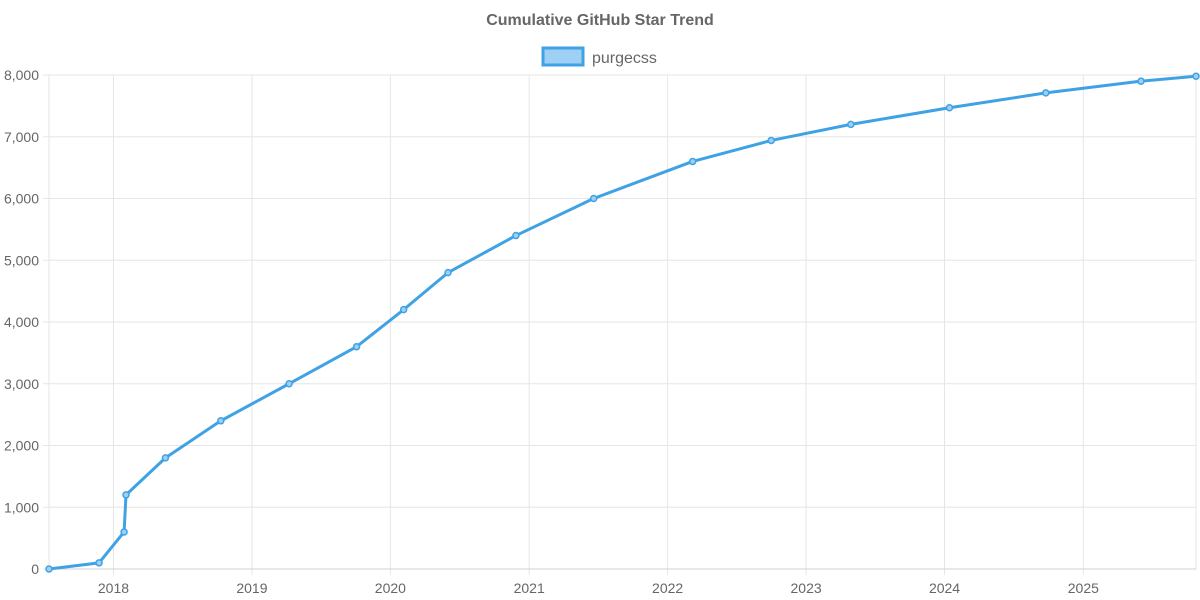 The height and width of the screenshot is (600, 1200). What do you see at coordinates (21, 137) in the screenshot?
I see `y-tick-label: 7,000` at bounding box center [21, 137].